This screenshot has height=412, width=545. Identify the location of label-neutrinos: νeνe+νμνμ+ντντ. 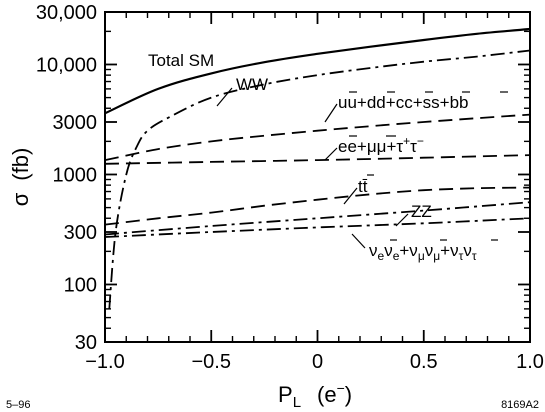
(433, 251).